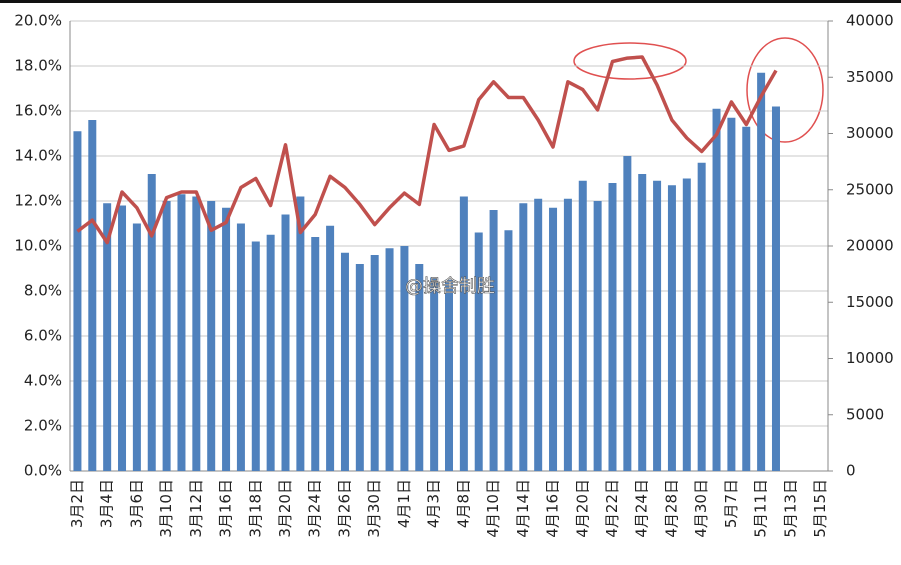 Image resolution: width=901 pixels, height=565 pixels. Describe the element at coordinates (553, 508) in the screenshot. I see `x-tick-label: 4月16日` at that location.